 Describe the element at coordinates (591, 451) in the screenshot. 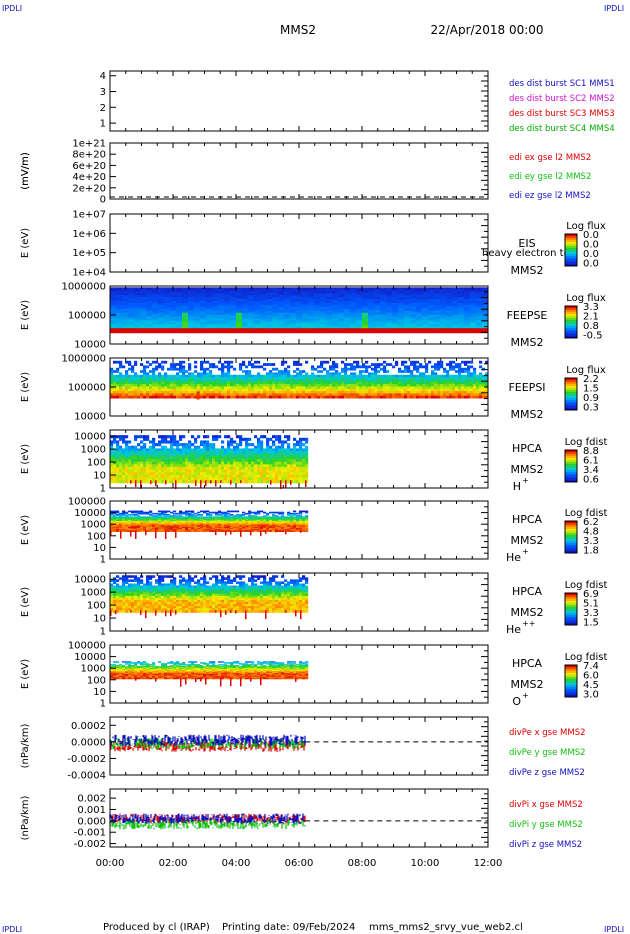

I see `colorbar-tick-label: 8.8` at that location.